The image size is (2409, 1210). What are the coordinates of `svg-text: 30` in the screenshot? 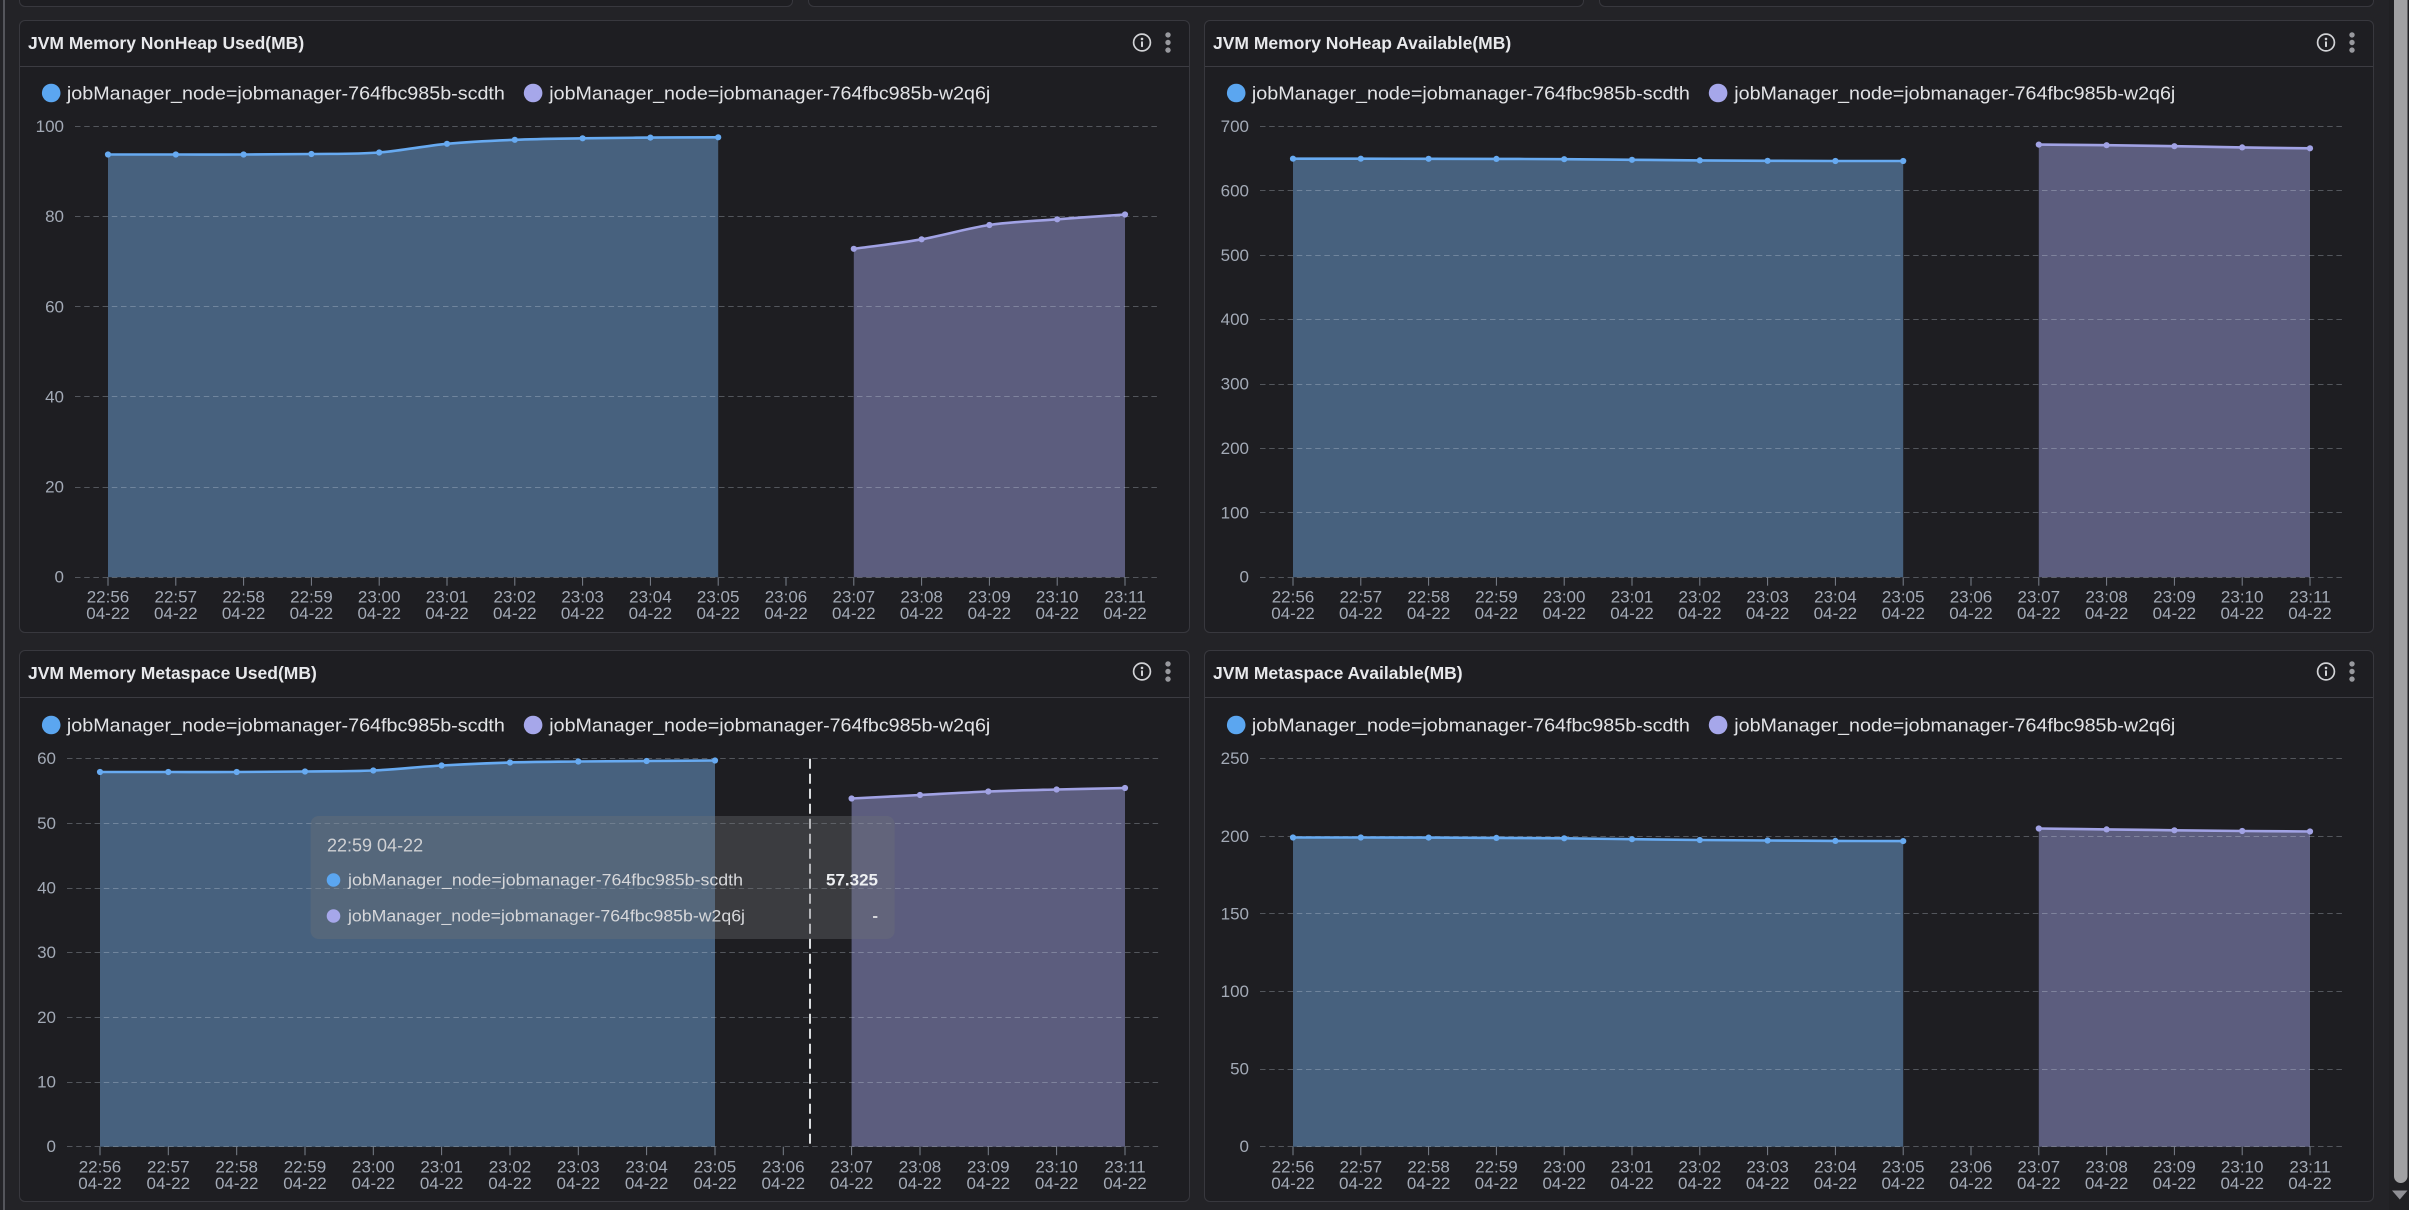 It's located at (46, 952).